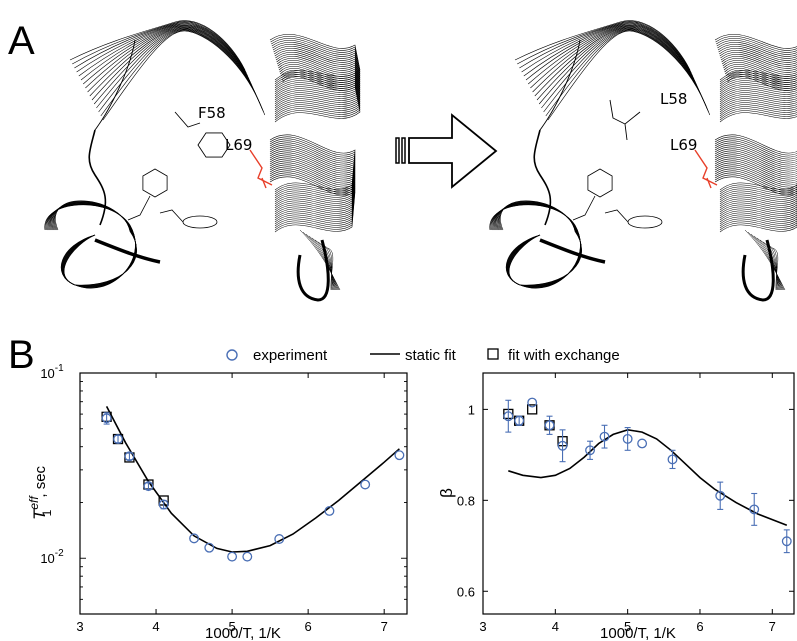 The height and width of the screenshot is (641, 797). What do you see at coordinates (564, 355) in the screenshot?
I see `legend-fit-exchange-label: fit with exchange` at bounding box center [564, 355].